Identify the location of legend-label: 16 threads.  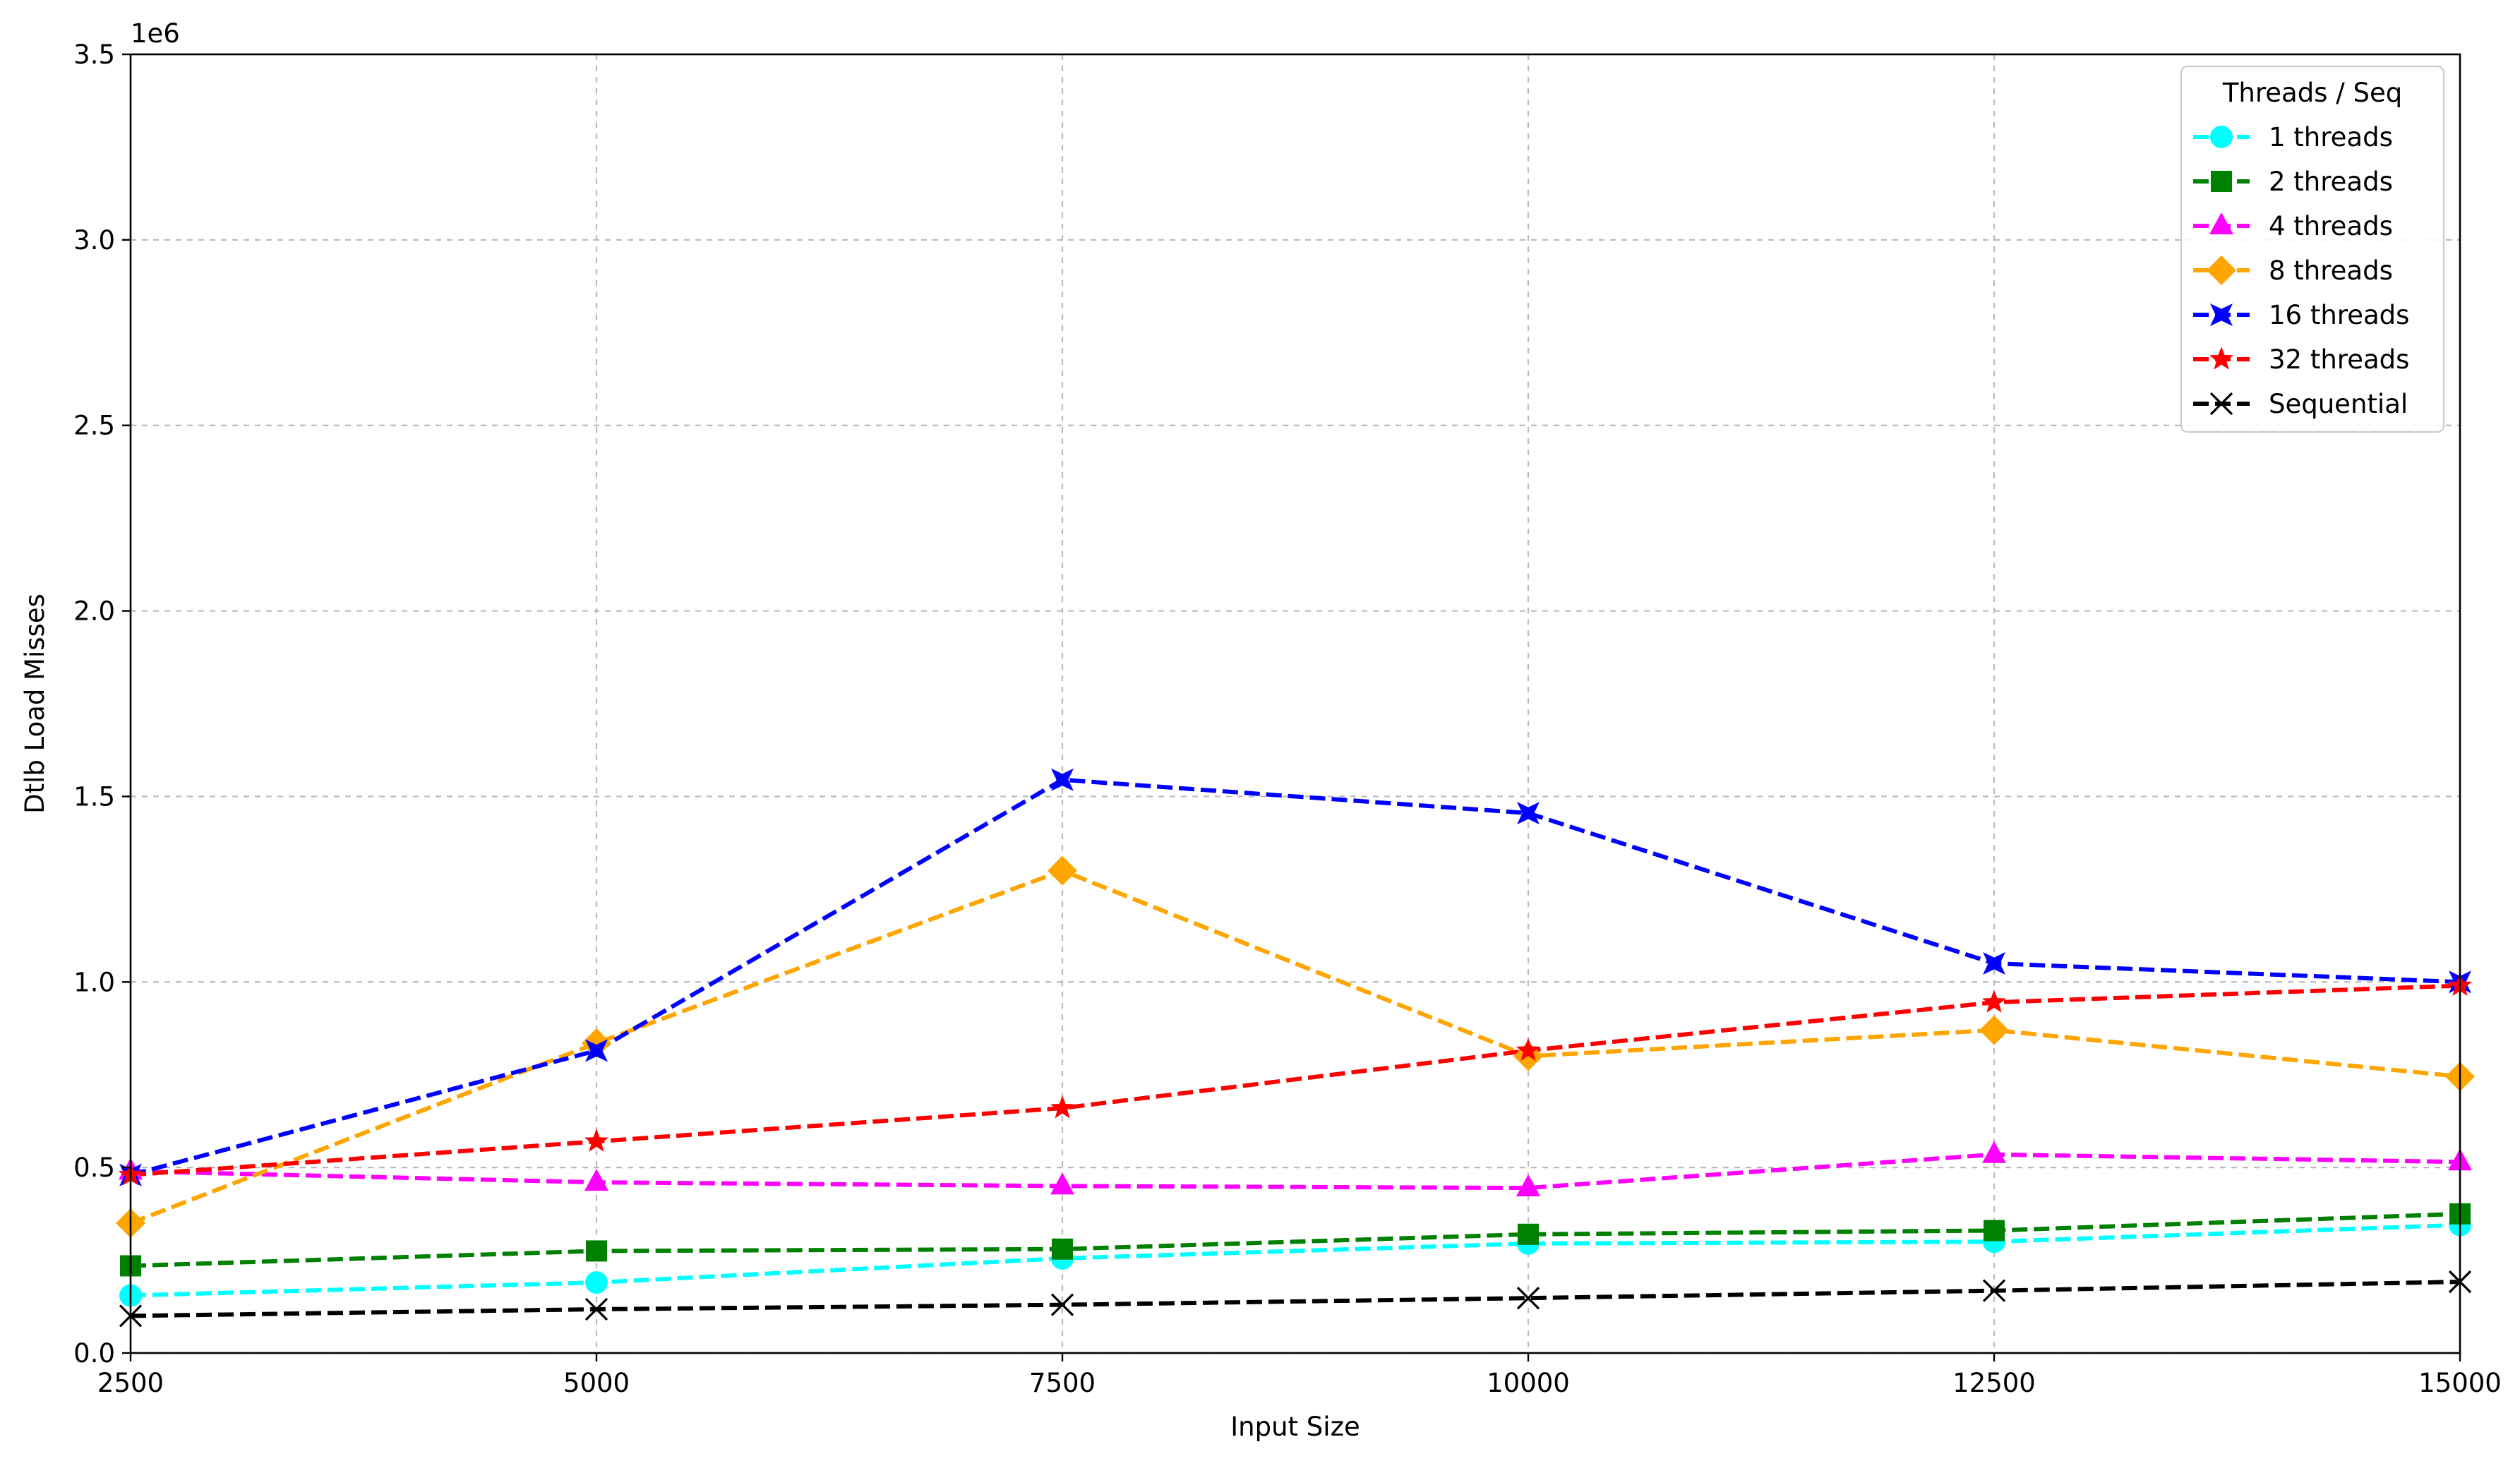
(2339, 315).